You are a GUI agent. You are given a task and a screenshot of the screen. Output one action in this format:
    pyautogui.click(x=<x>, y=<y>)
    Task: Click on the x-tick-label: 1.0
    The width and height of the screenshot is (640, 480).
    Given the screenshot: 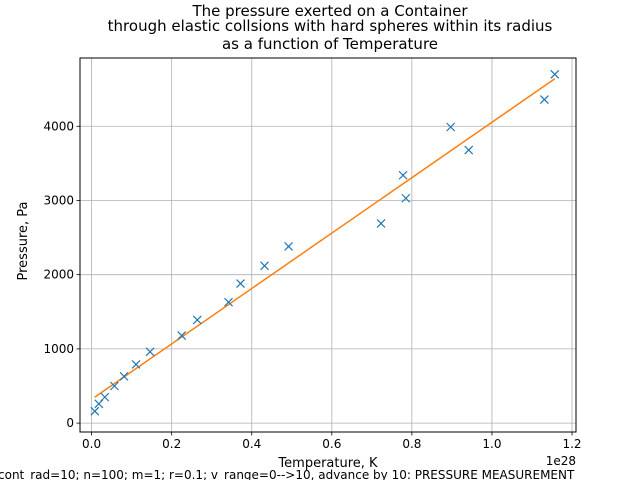 What is the action you would take?
    pyautogui.click(x=491, y=444)
    